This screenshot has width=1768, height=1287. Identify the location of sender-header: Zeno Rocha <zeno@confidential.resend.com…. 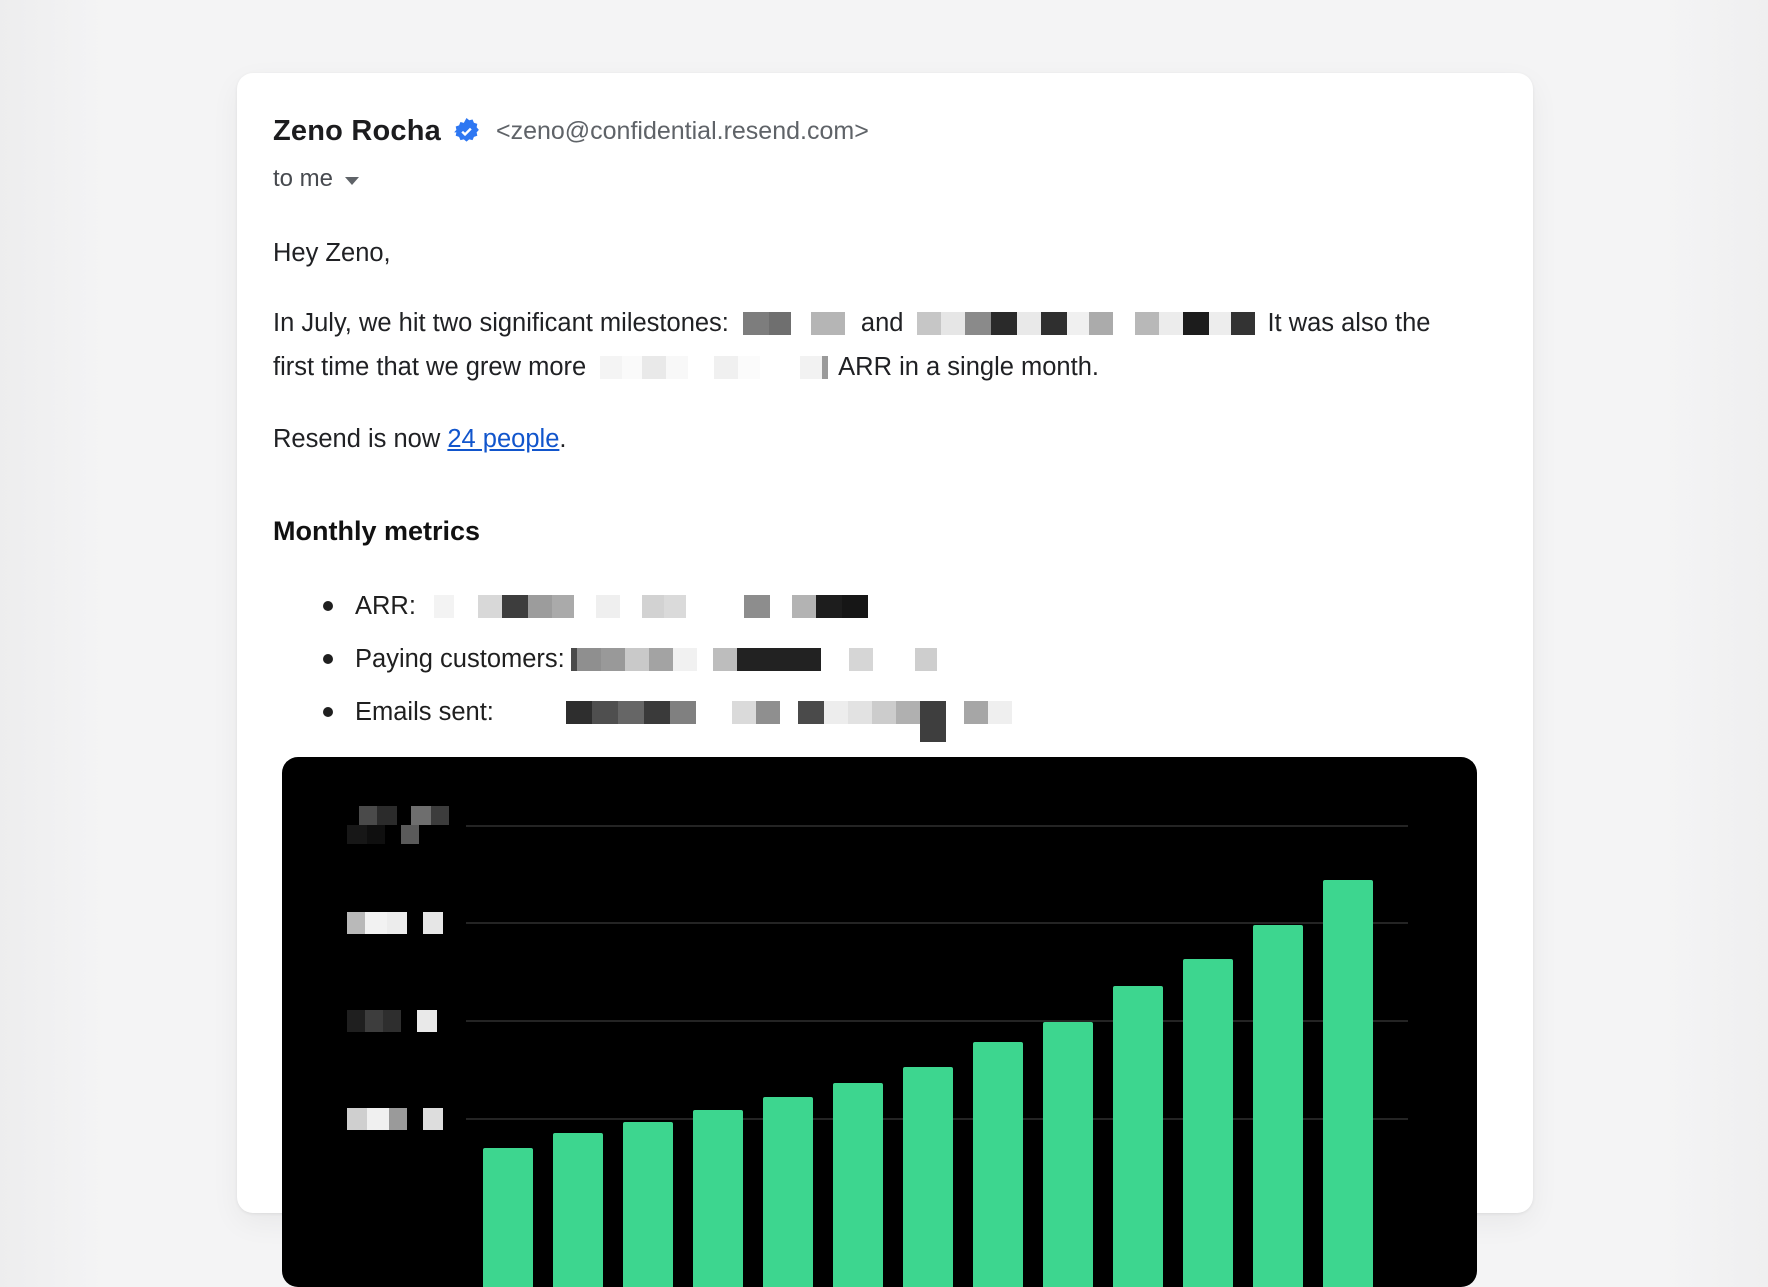
(571, 131).